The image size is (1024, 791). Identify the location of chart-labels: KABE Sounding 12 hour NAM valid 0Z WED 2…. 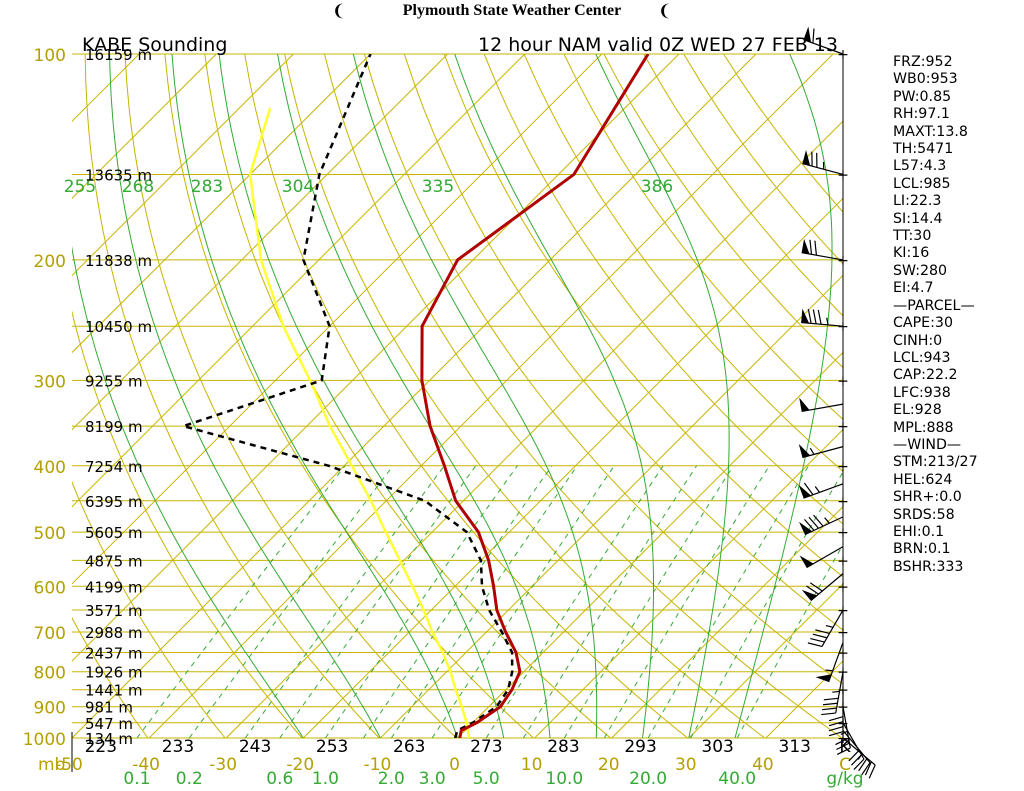
(460, 45).